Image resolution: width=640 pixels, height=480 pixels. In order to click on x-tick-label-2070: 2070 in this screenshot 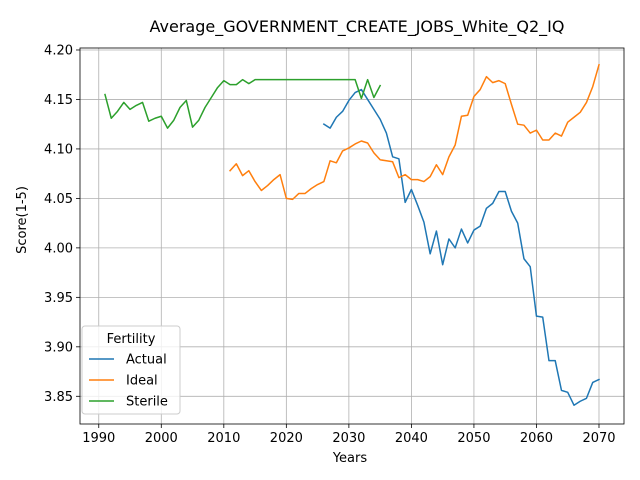, I will do `click(598, 438)`.